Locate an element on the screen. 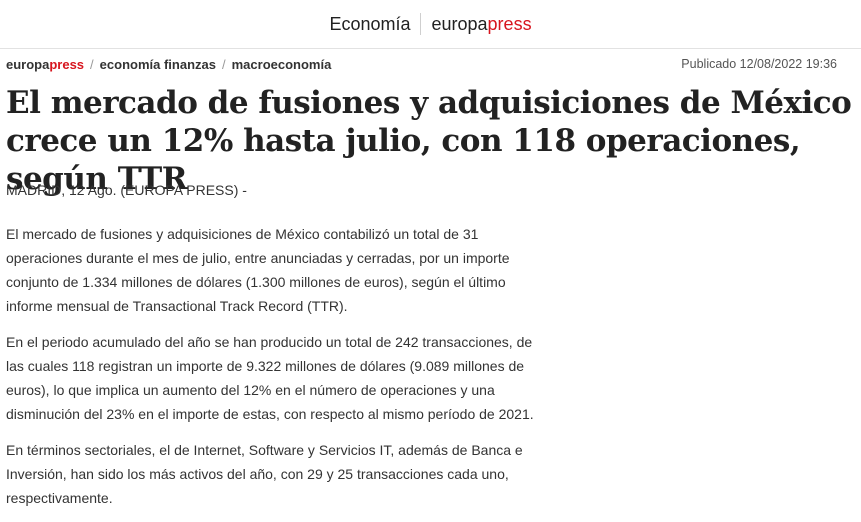 The width and height of the screenshot is (861, 522). brand: Economía europapress is located at coordinates (430, 24).